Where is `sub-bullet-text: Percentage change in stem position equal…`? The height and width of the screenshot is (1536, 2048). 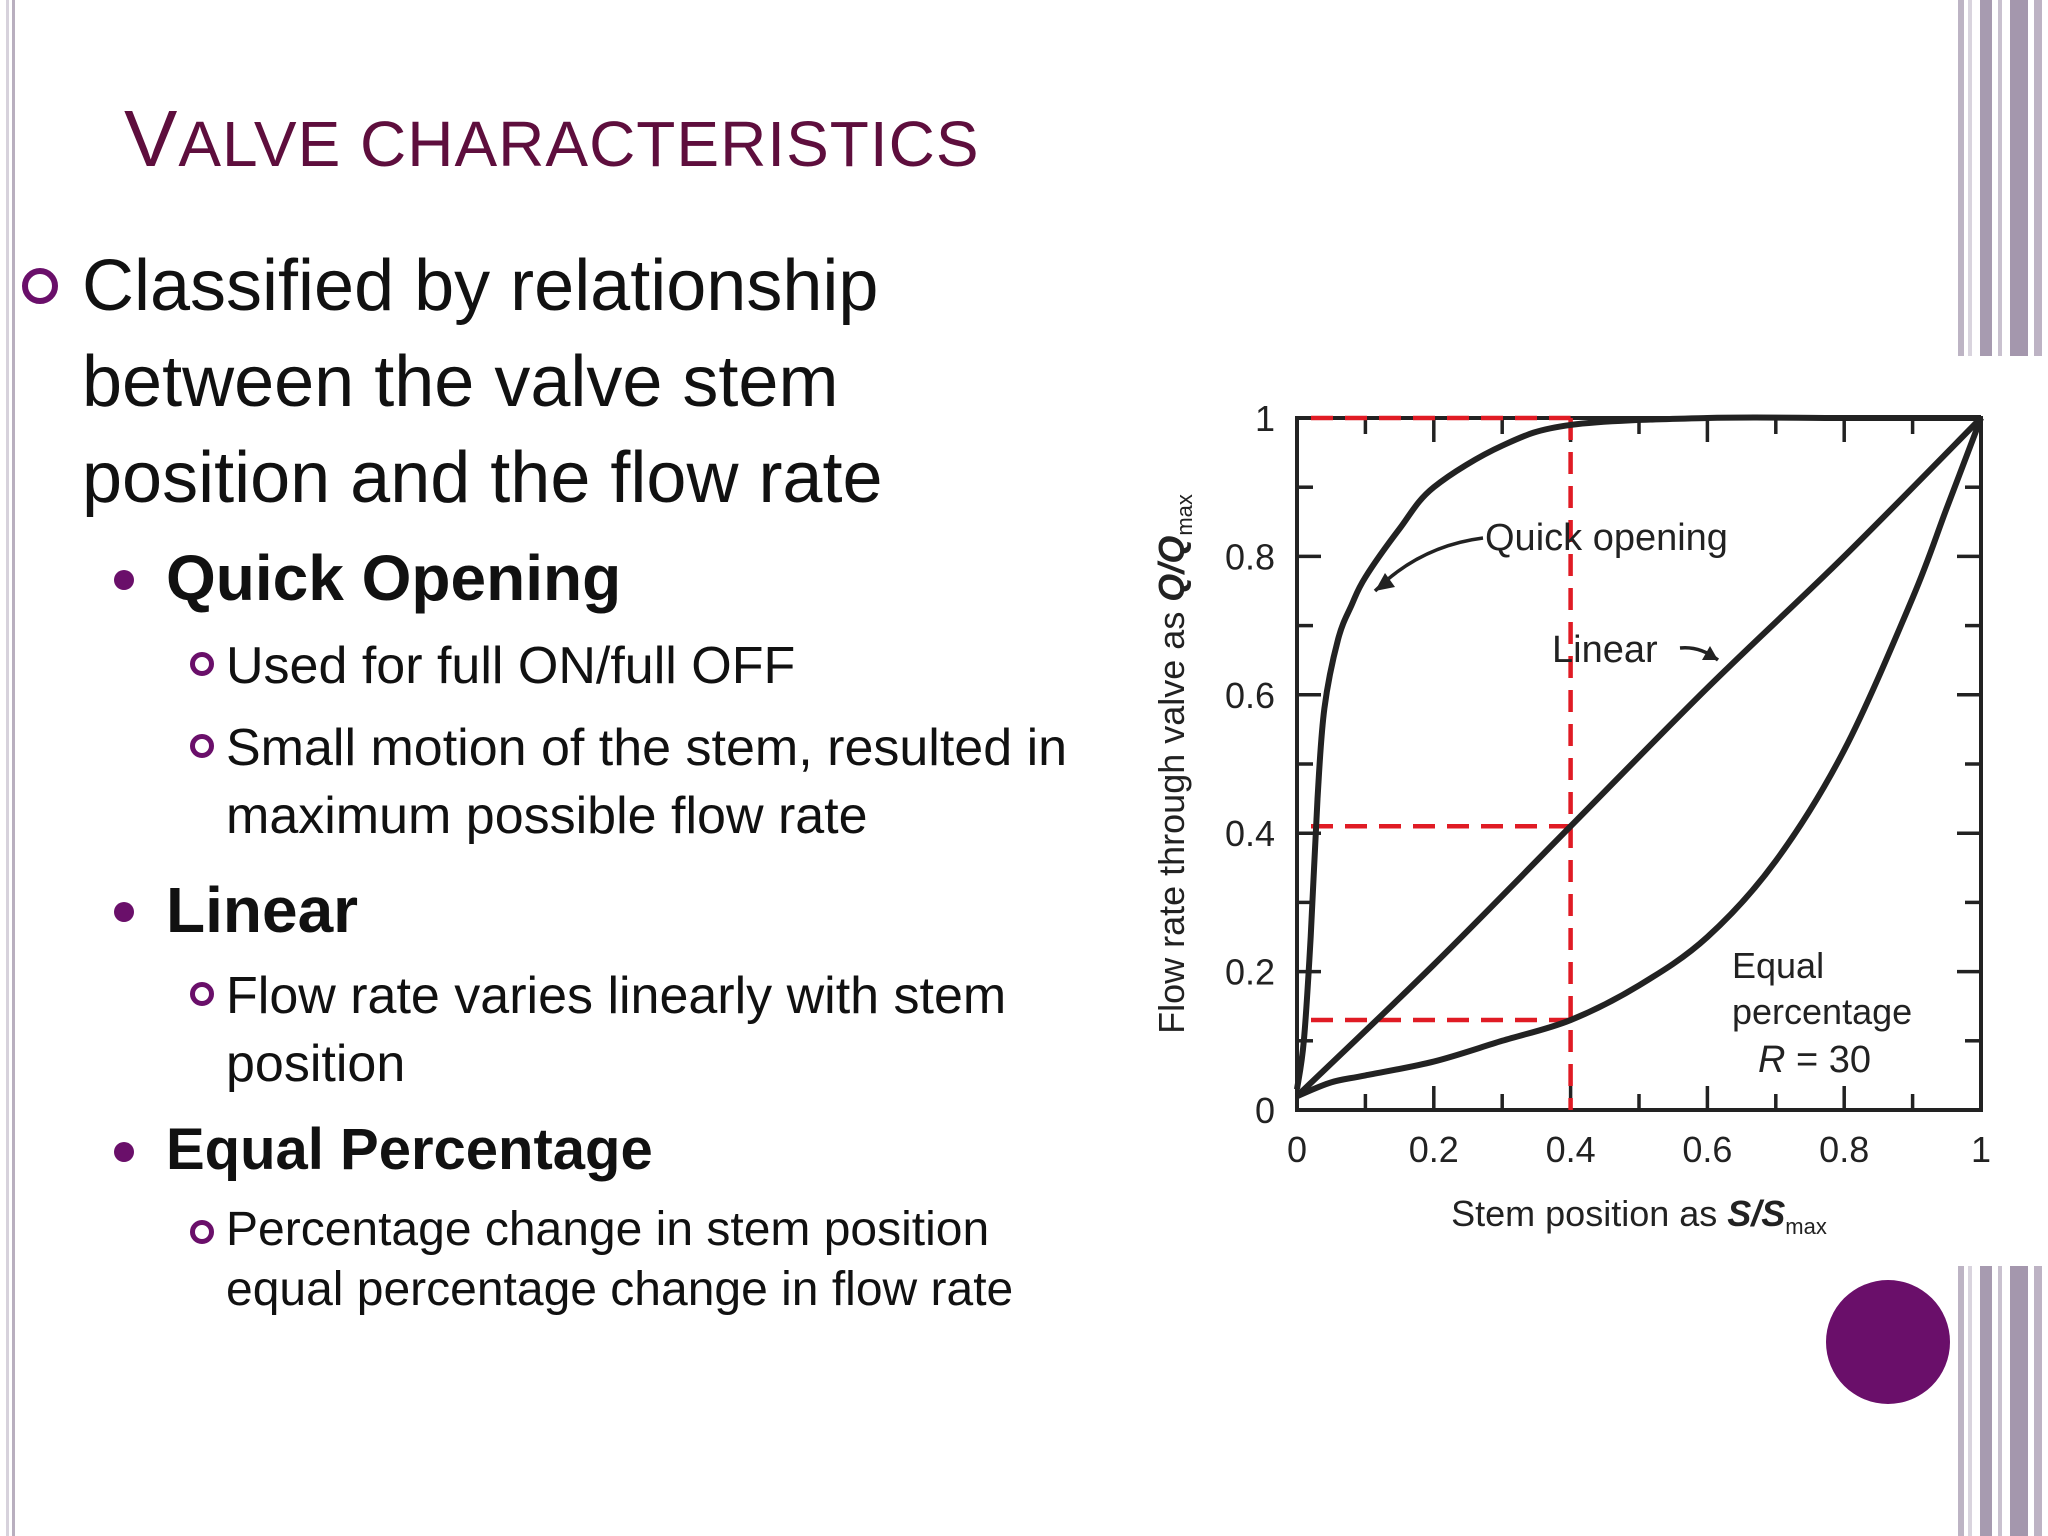
sub-bullet-text: Percentage change in stem position equal… is located at coordinates (620, 1259).